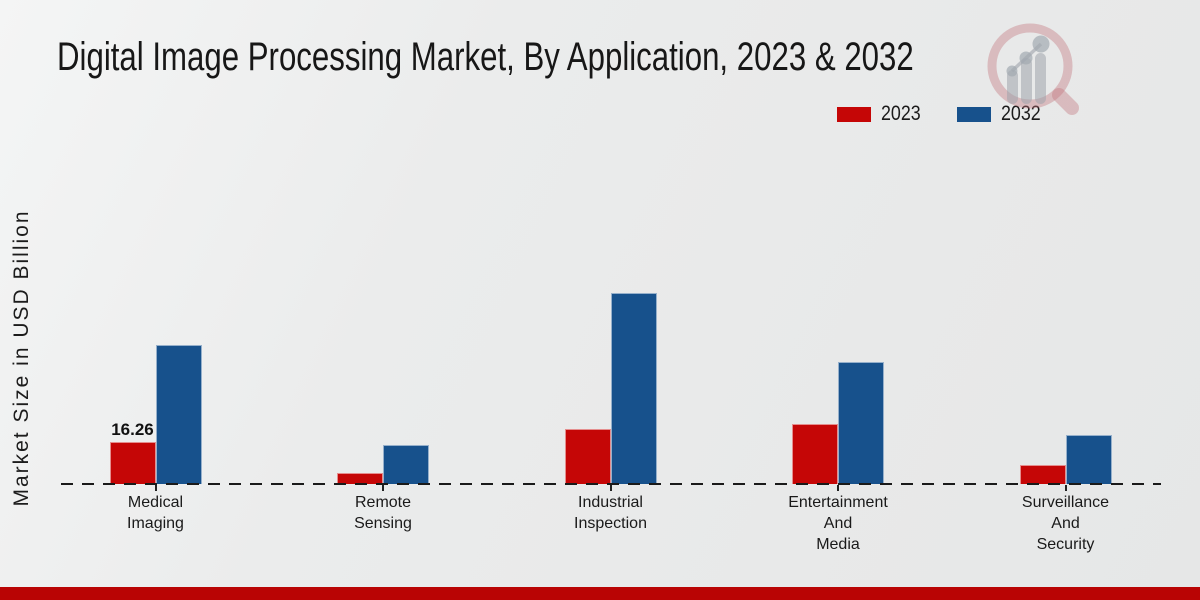  Describe the element at coordinates (815, 454) in the screenshot. I see `bar-2023-entertainment-and-media` at that location.